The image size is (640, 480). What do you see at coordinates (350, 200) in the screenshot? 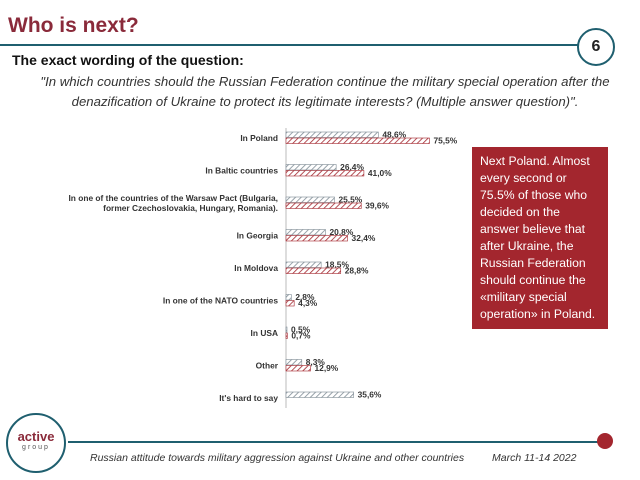
I see `bar-value-label: 25,5%` at bounding box center [350, 200].